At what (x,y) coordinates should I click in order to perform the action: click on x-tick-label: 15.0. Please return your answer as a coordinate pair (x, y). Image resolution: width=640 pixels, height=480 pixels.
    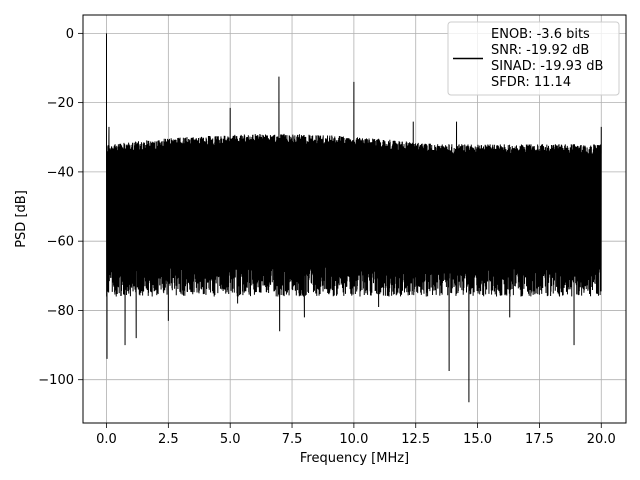
    Looking at the image, I should click on (477, 439).